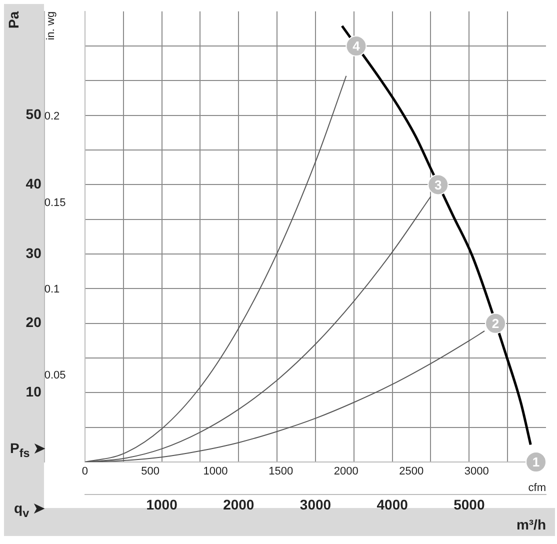  Describe the element at coordinates (469, 504) in the screenshot. I see `x-tick-label: 5000` at that location.